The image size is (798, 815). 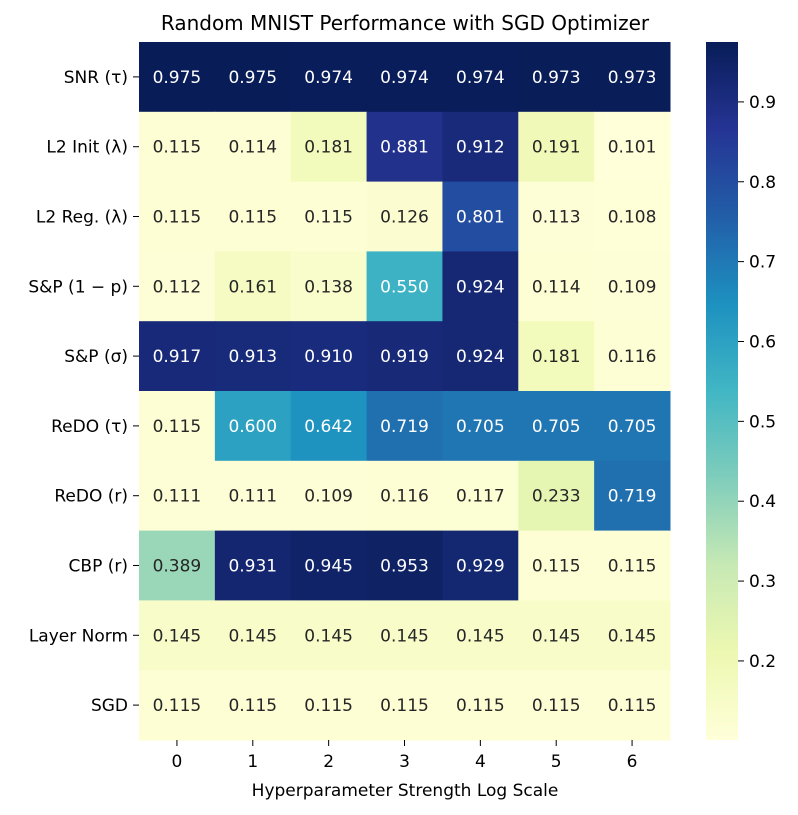 I want to click on y-tick-label: ReDO (τ), so click(x=89, y=427).